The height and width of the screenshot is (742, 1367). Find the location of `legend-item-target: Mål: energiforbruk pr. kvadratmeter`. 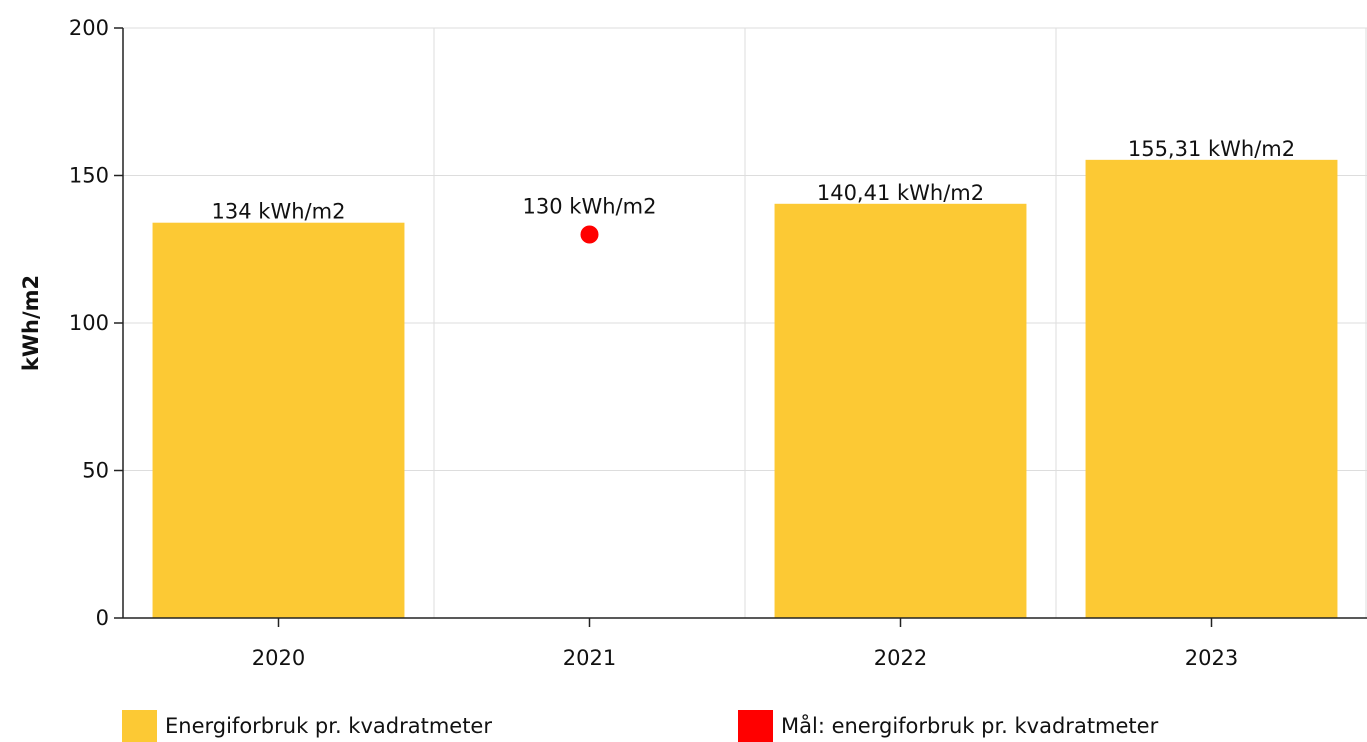

legend-item-target: Mål: energiforbruk pr. kvadratmeter is located at coordinates (948, 726).